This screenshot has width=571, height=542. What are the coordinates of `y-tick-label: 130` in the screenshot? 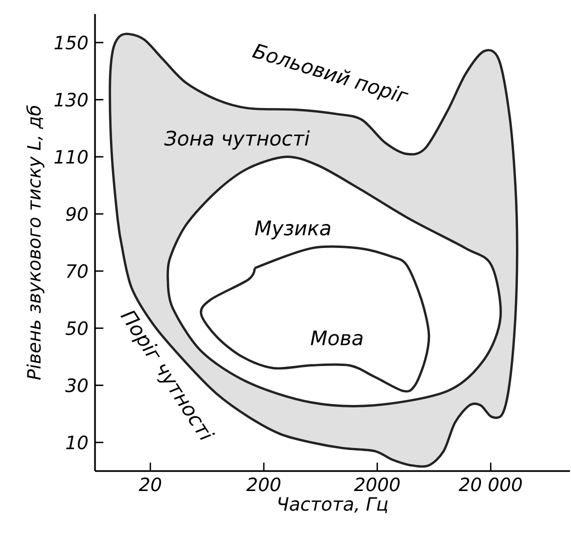 It's located at (71, 99).